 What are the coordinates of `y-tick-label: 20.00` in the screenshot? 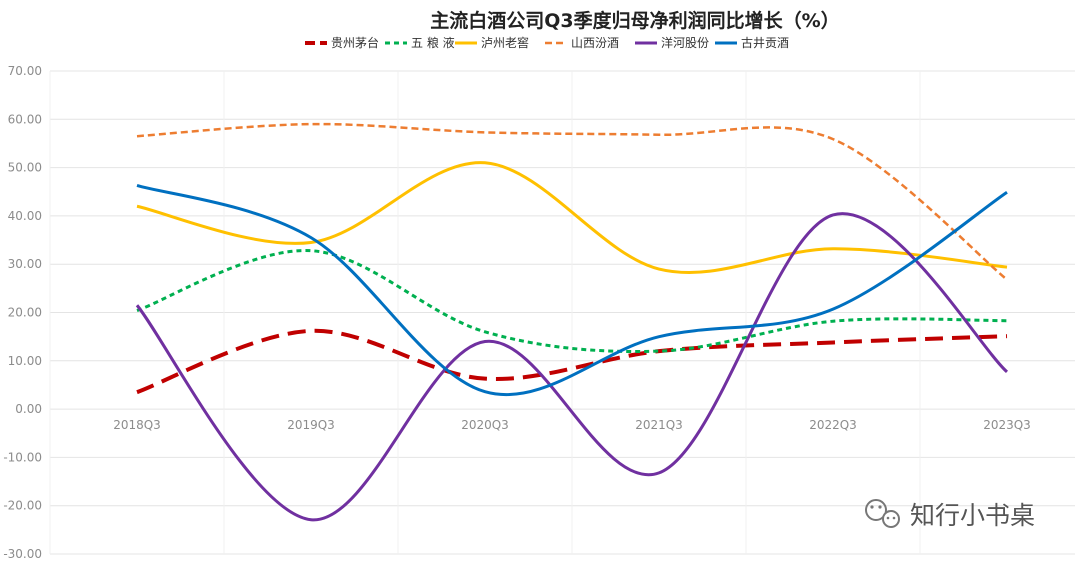 It's located at (25, 313).